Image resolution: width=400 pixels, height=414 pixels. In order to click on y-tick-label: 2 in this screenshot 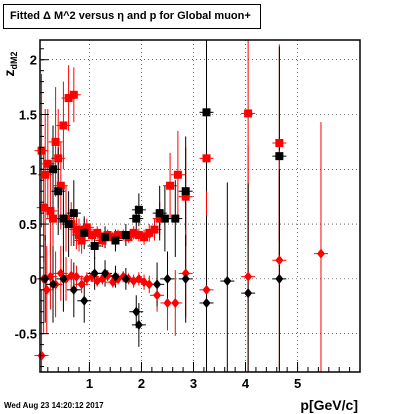, I will do `click(33, 60)`.